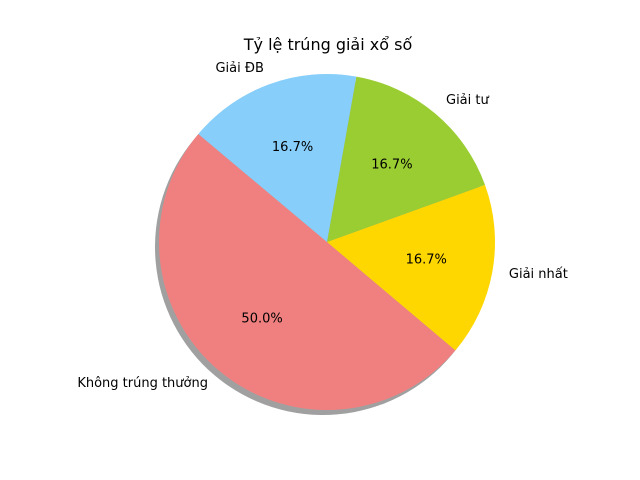 The width and height of the screenshot is (640, 480). Describe the element at coordinates (292, 147) in the screenshot. I see `slice-percent-giai-db: 16.7%` at that location.